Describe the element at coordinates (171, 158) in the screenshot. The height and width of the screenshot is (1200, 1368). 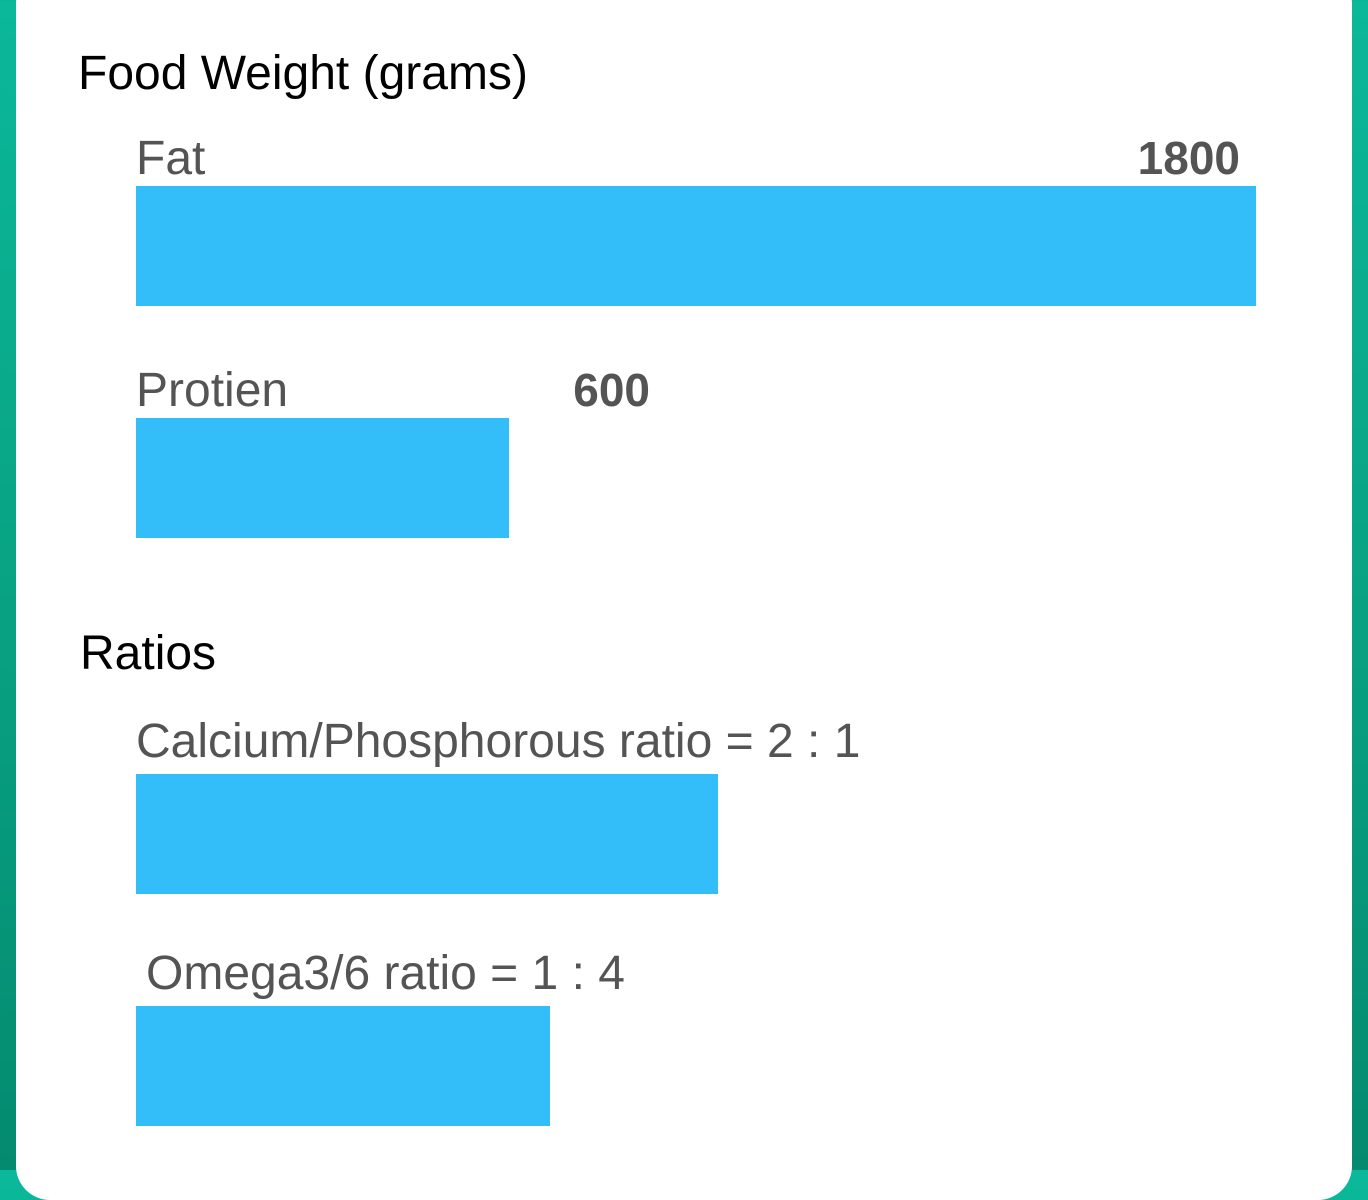
I see `fat-label: Fat` at that location.